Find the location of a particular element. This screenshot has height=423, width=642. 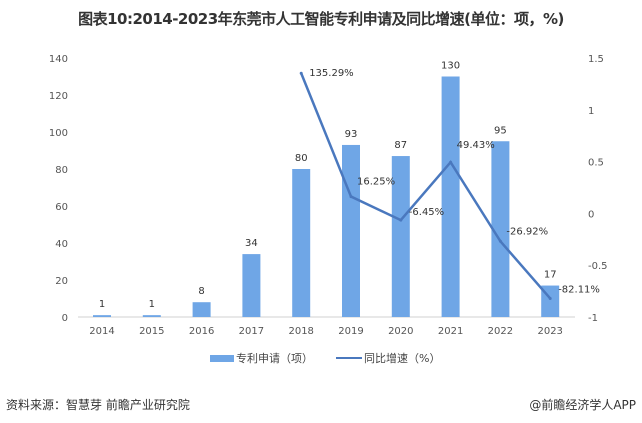

bar-value-label: 34 is located at coordinates (251, 243).